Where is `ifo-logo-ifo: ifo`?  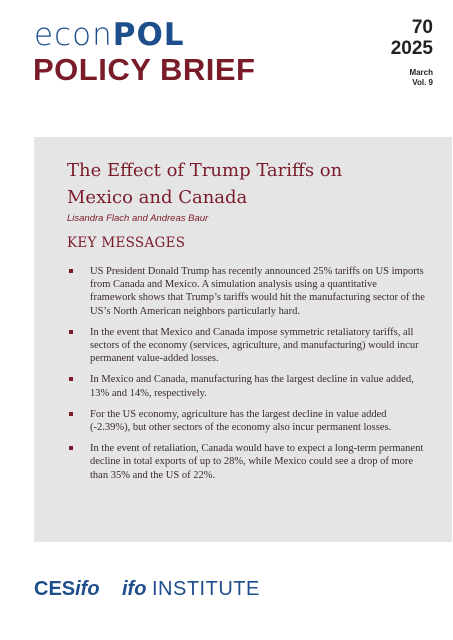
ifo-logo-ifo: ifo is located at coordinates (134, 589).